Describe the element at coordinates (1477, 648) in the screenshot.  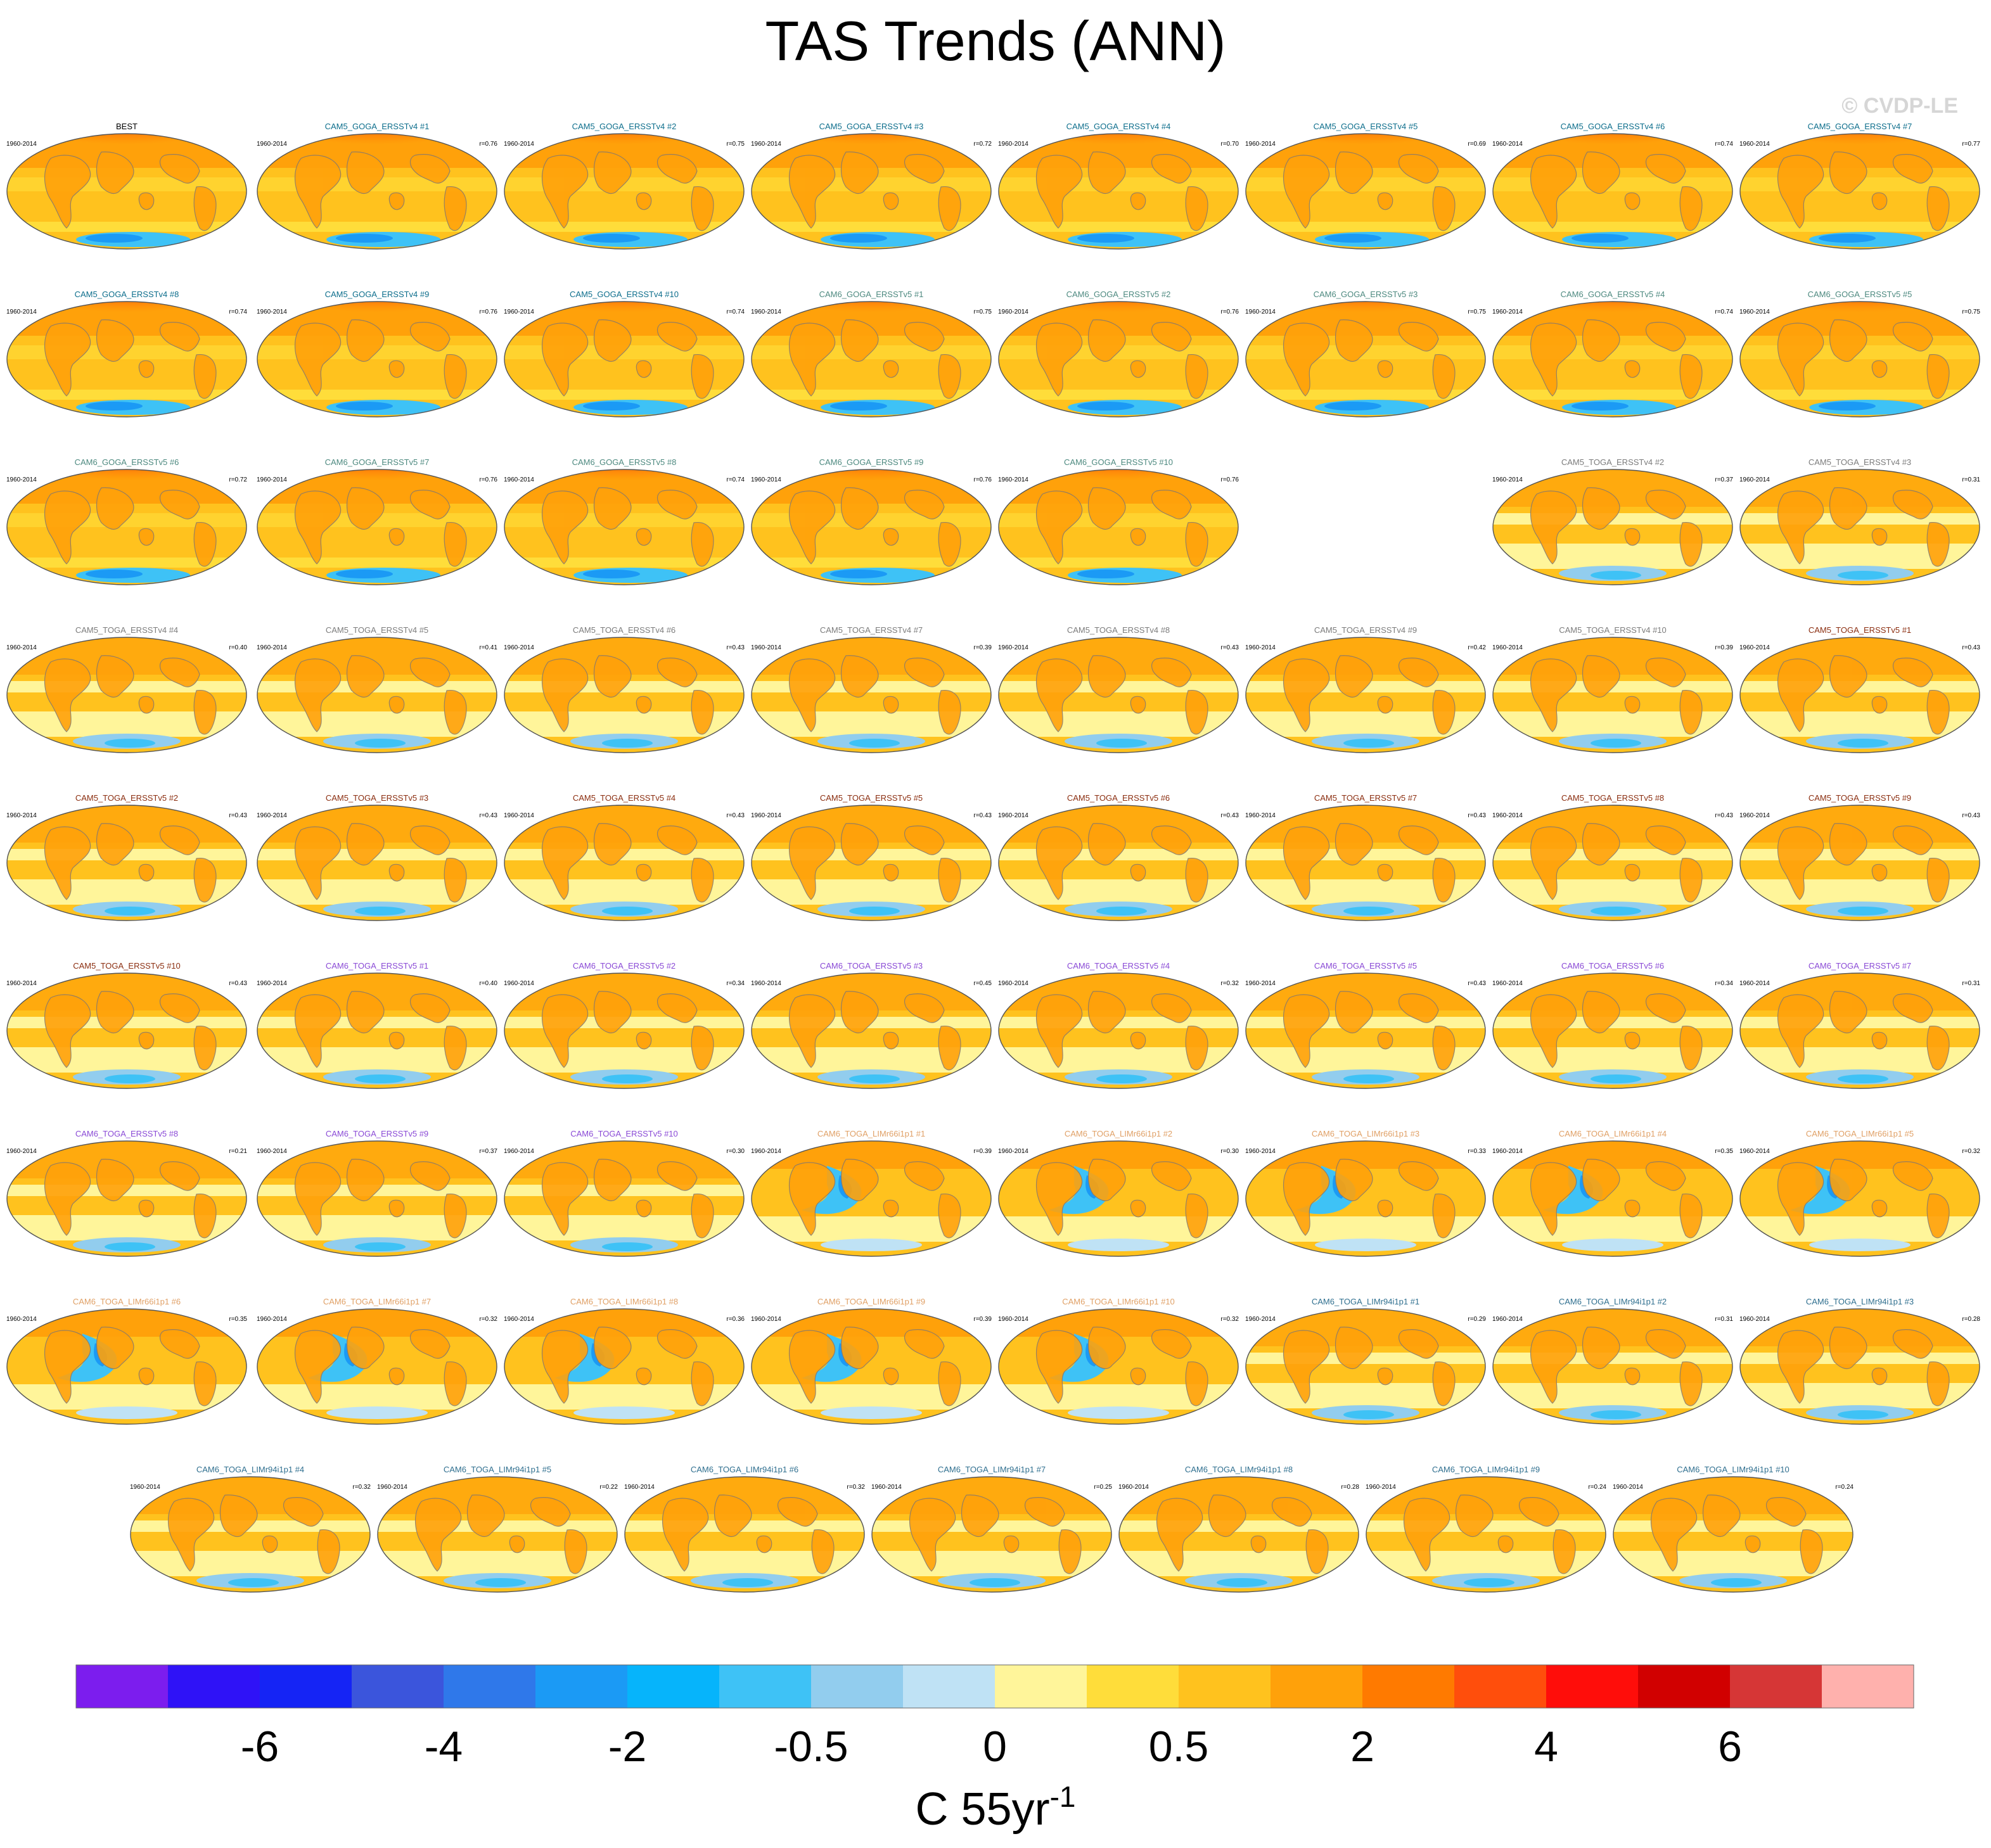
I see `panel-correlation: r=0.42` at that location.